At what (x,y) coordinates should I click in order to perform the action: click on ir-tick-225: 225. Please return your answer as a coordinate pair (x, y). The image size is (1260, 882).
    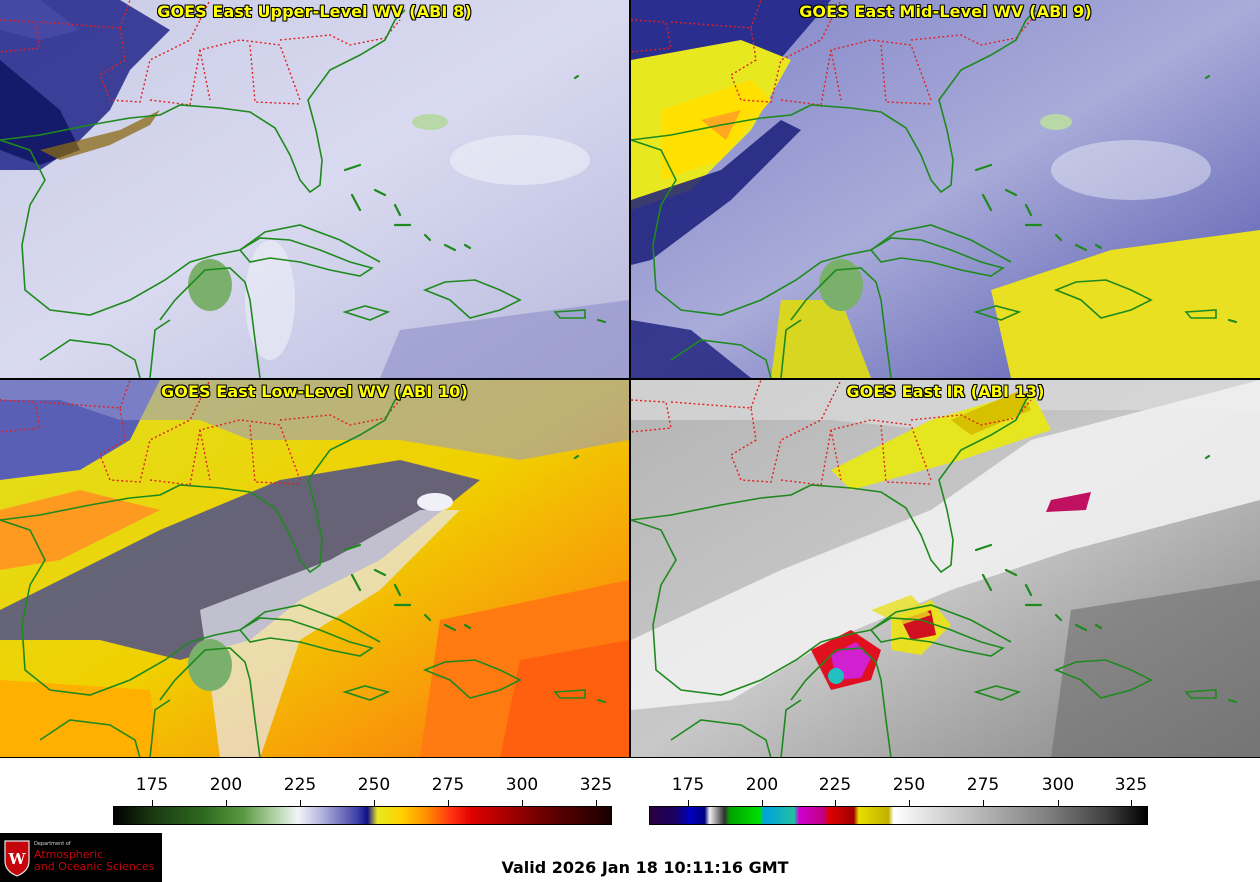
    Looking at the image, I should click on (835, 785).